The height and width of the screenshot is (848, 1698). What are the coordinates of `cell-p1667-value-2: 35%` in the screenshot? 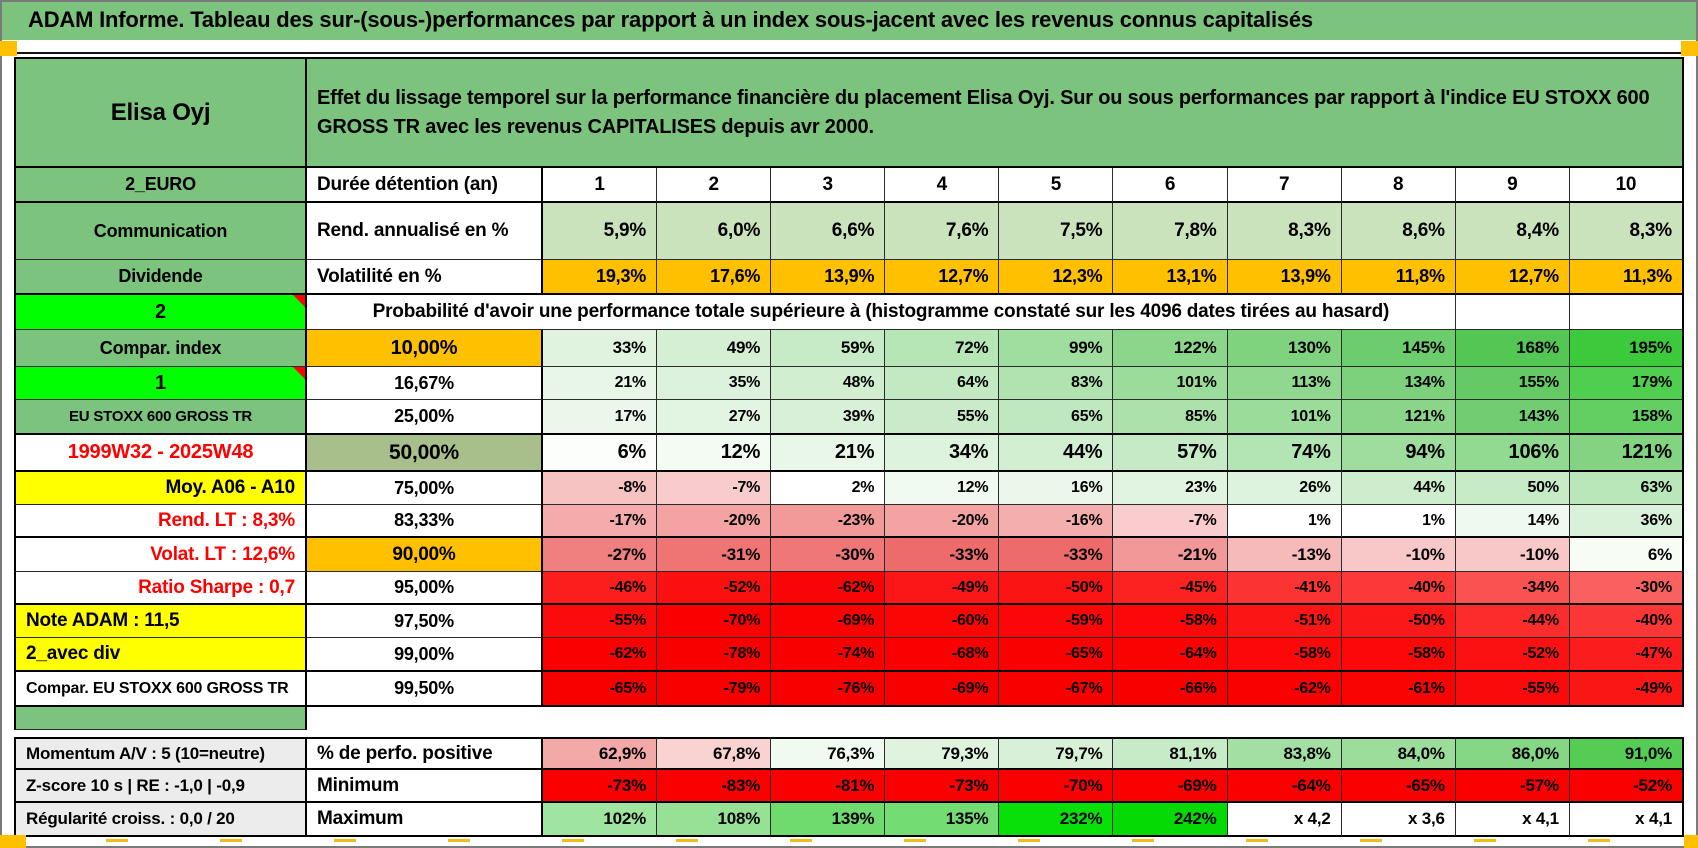 It's located at (714, 383).